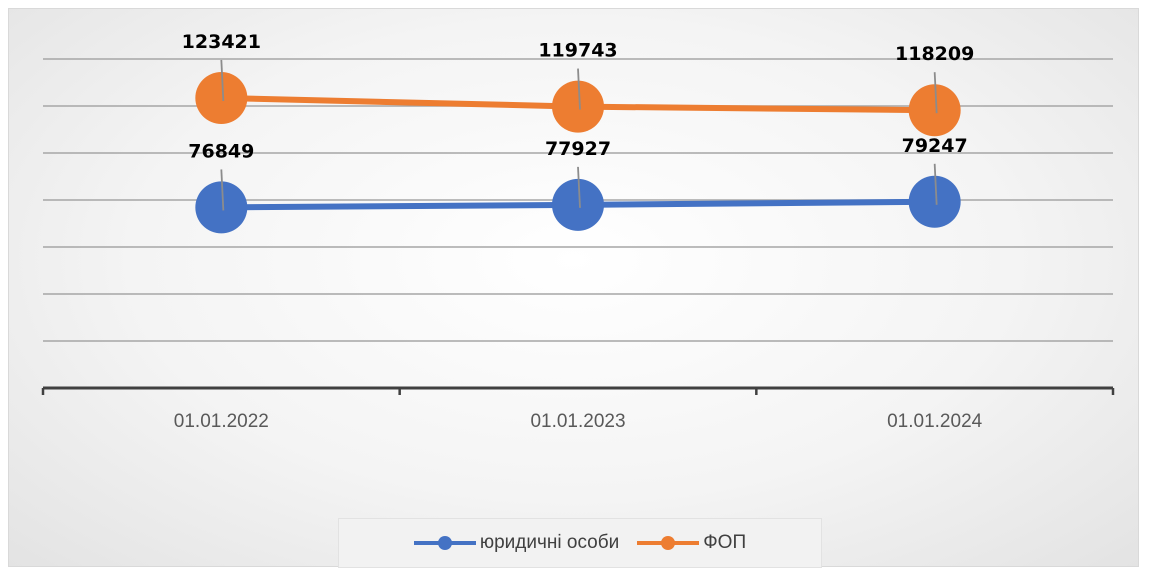  What do you see at coordinates (935, 146) in the screenshot?
I see `data-label: 79247` at bounding box center [935, 146].